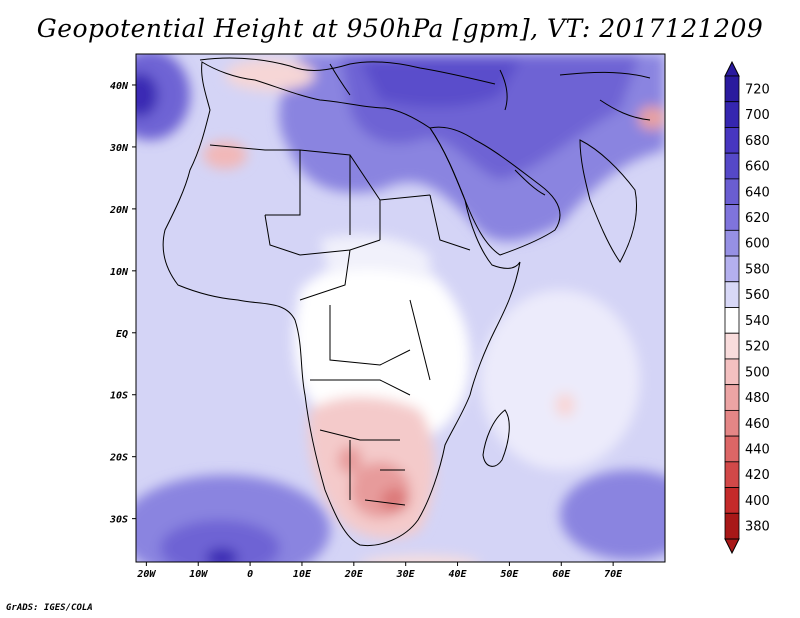 This screenshot has height=618, width=800. Describe the element at coordinates (119, 148) in the screenshot. I see `lat-label: 30N` at that location.